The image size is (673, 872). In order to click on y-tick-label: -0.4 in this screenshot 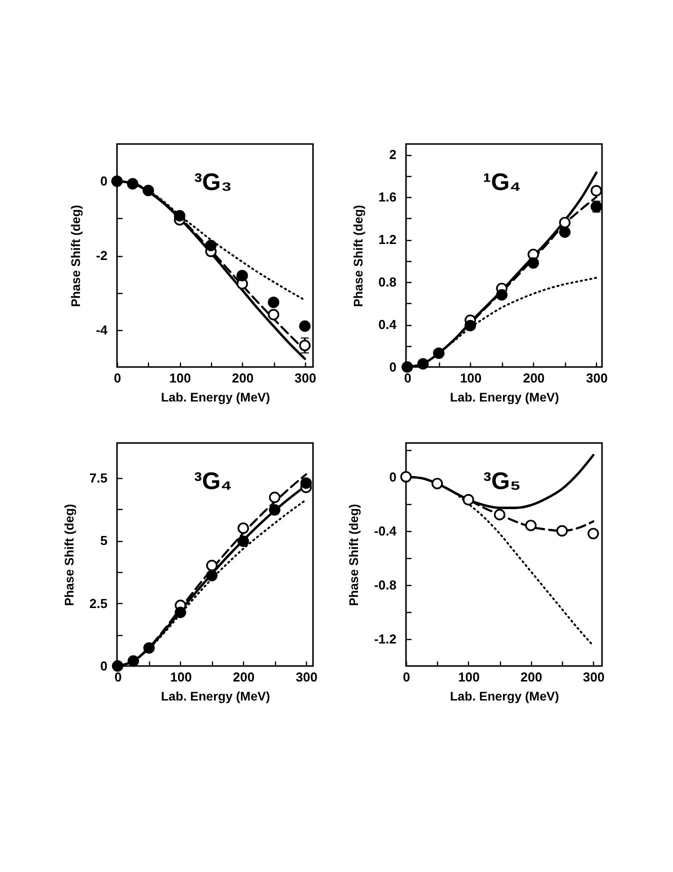, I will do `click(386, 530)`.